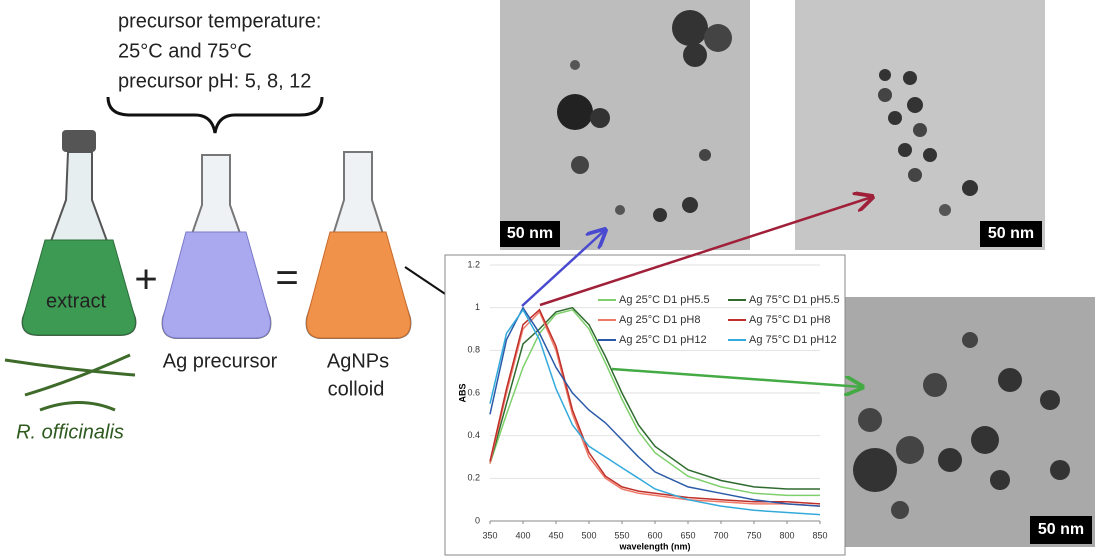  What do you see at coordinates (358, 361) in the screenshot?
I see `flask-label: AgNPs` at bounding box center [358, 361].